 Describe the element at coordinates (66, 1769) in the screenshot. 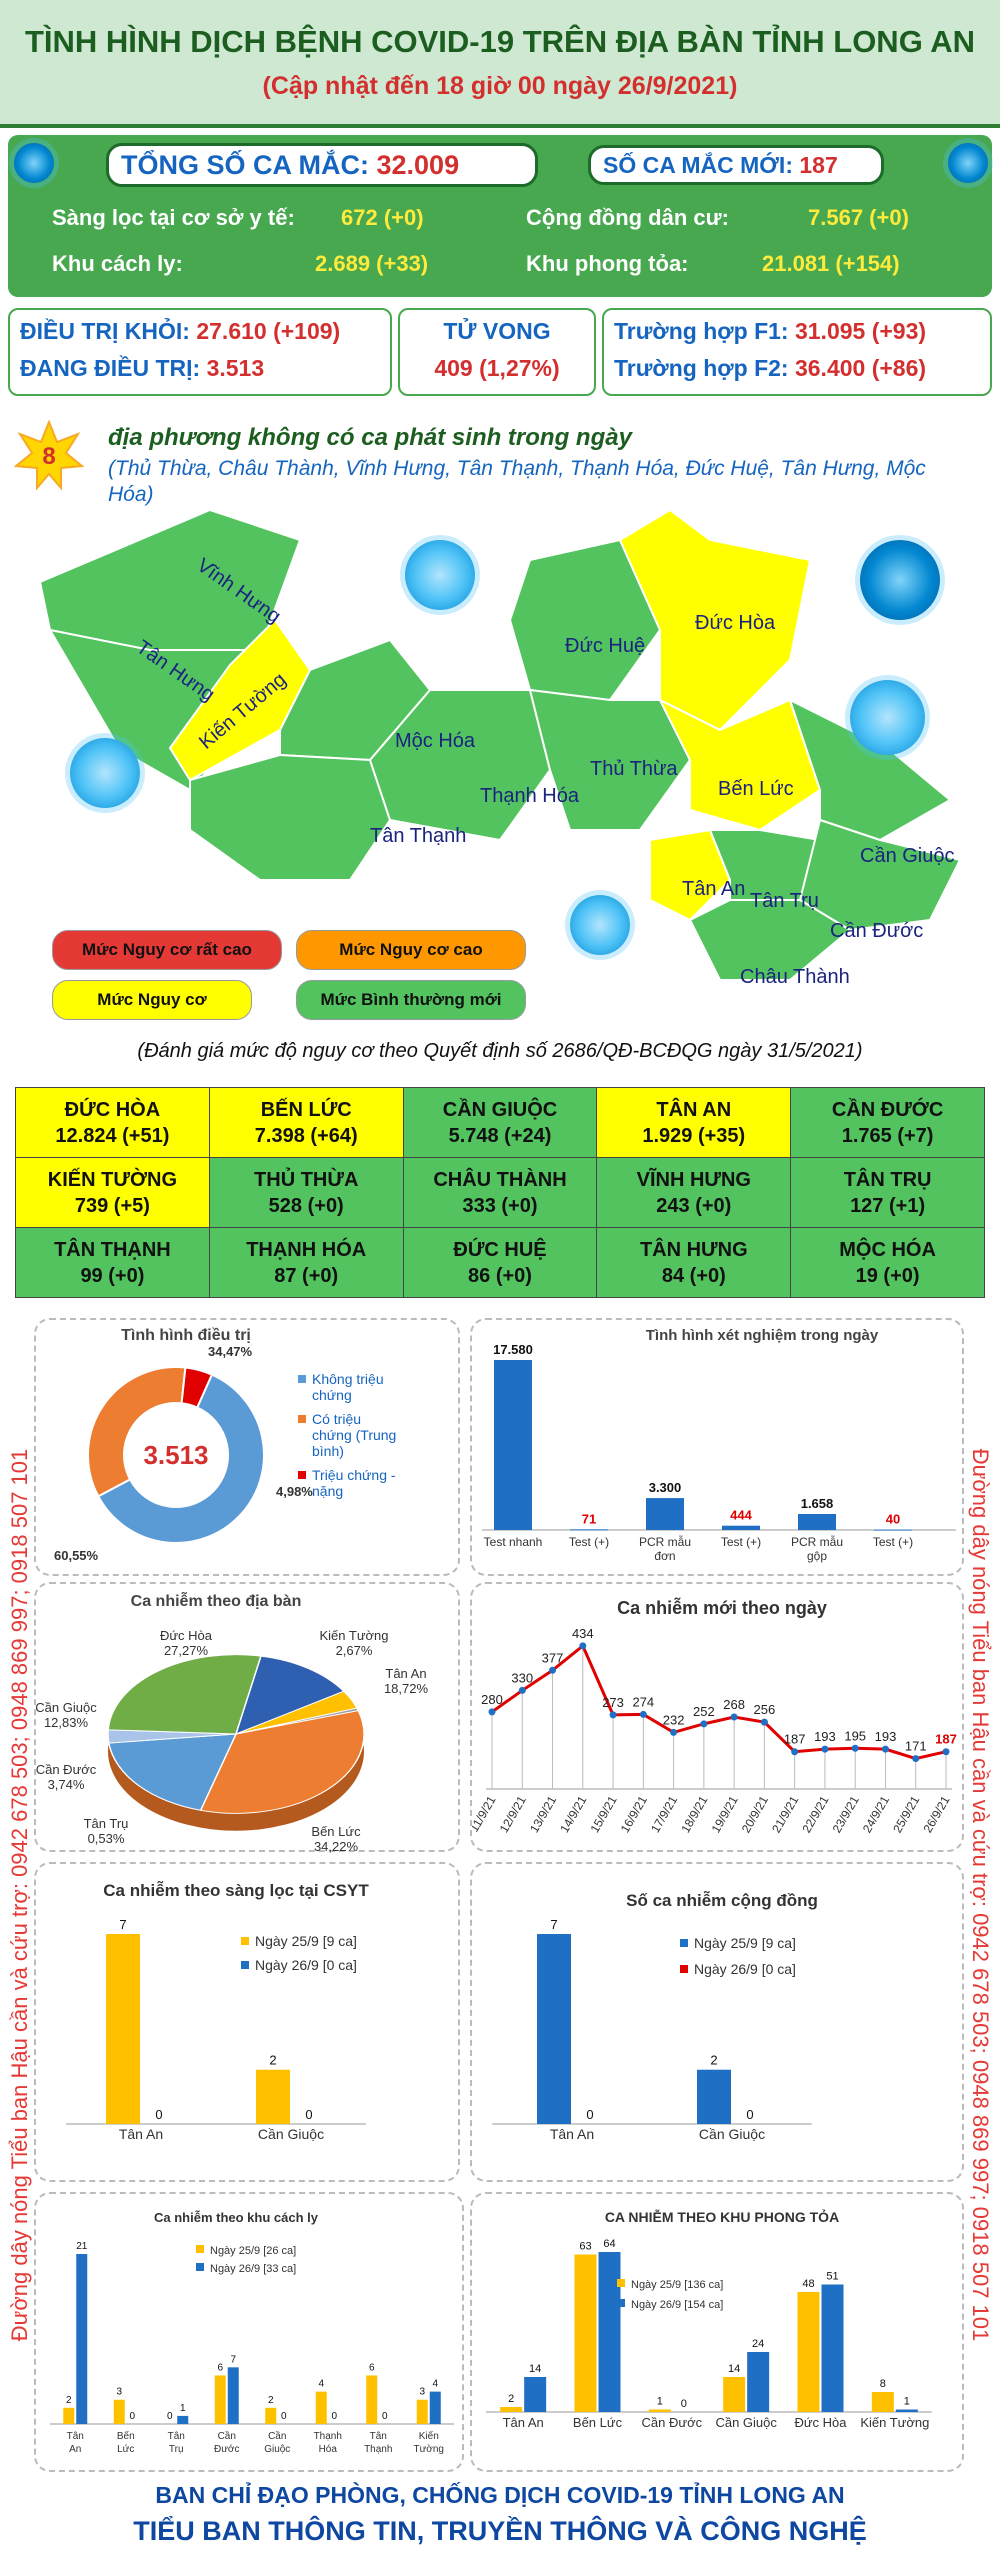

I see `slice-name: Cần Đước` at that location.